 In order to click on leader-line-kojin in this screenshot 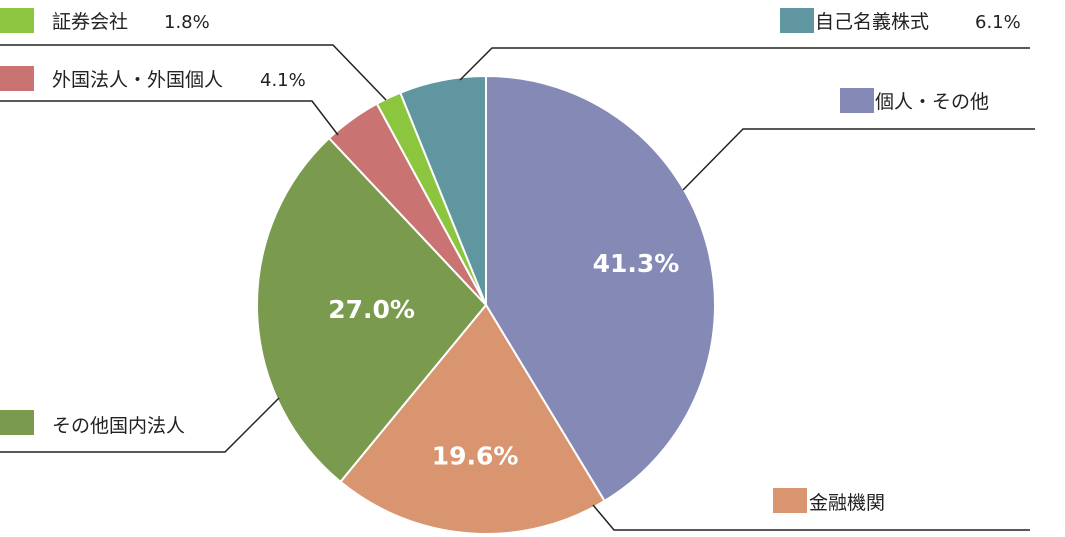, I will do `click(858, 159)`.